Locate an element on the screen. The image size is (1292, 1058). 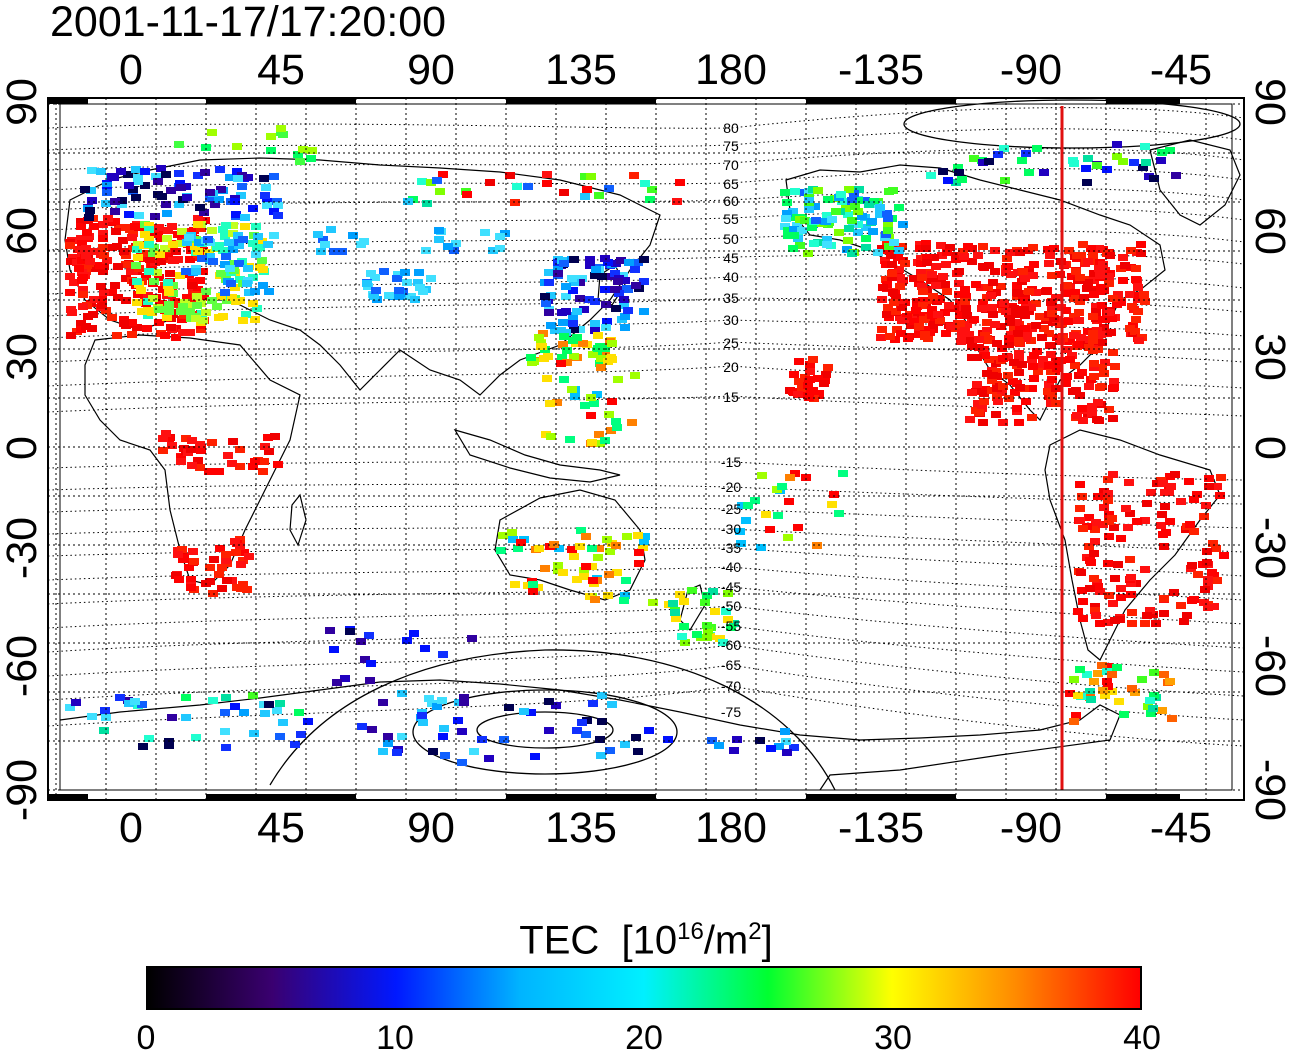
contour-label: -55 is located at coordinates (731, 626).